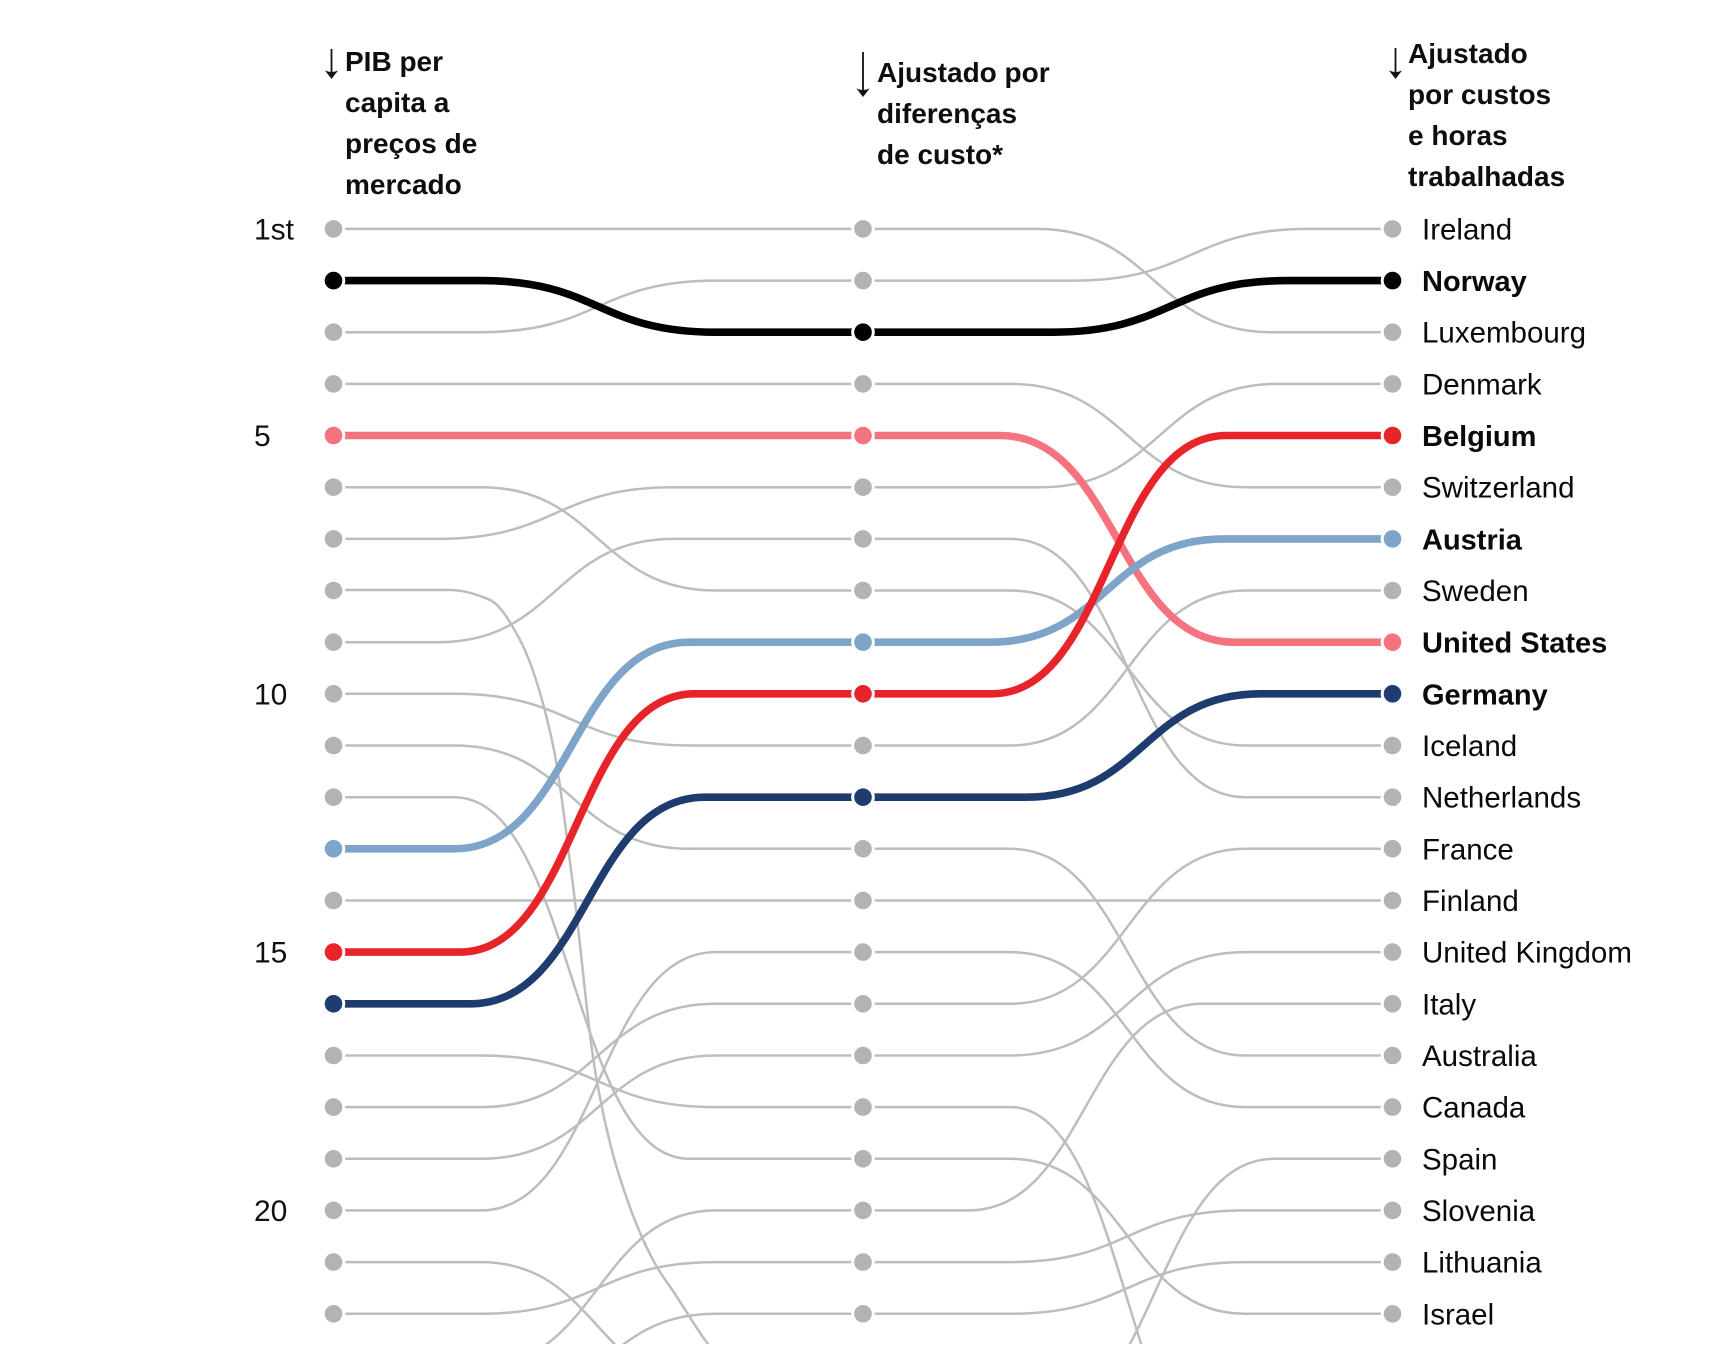 The height and width of the screenshot is (1349, 1728). I want to click on svg-text: Israel, so click(1458, 1314).